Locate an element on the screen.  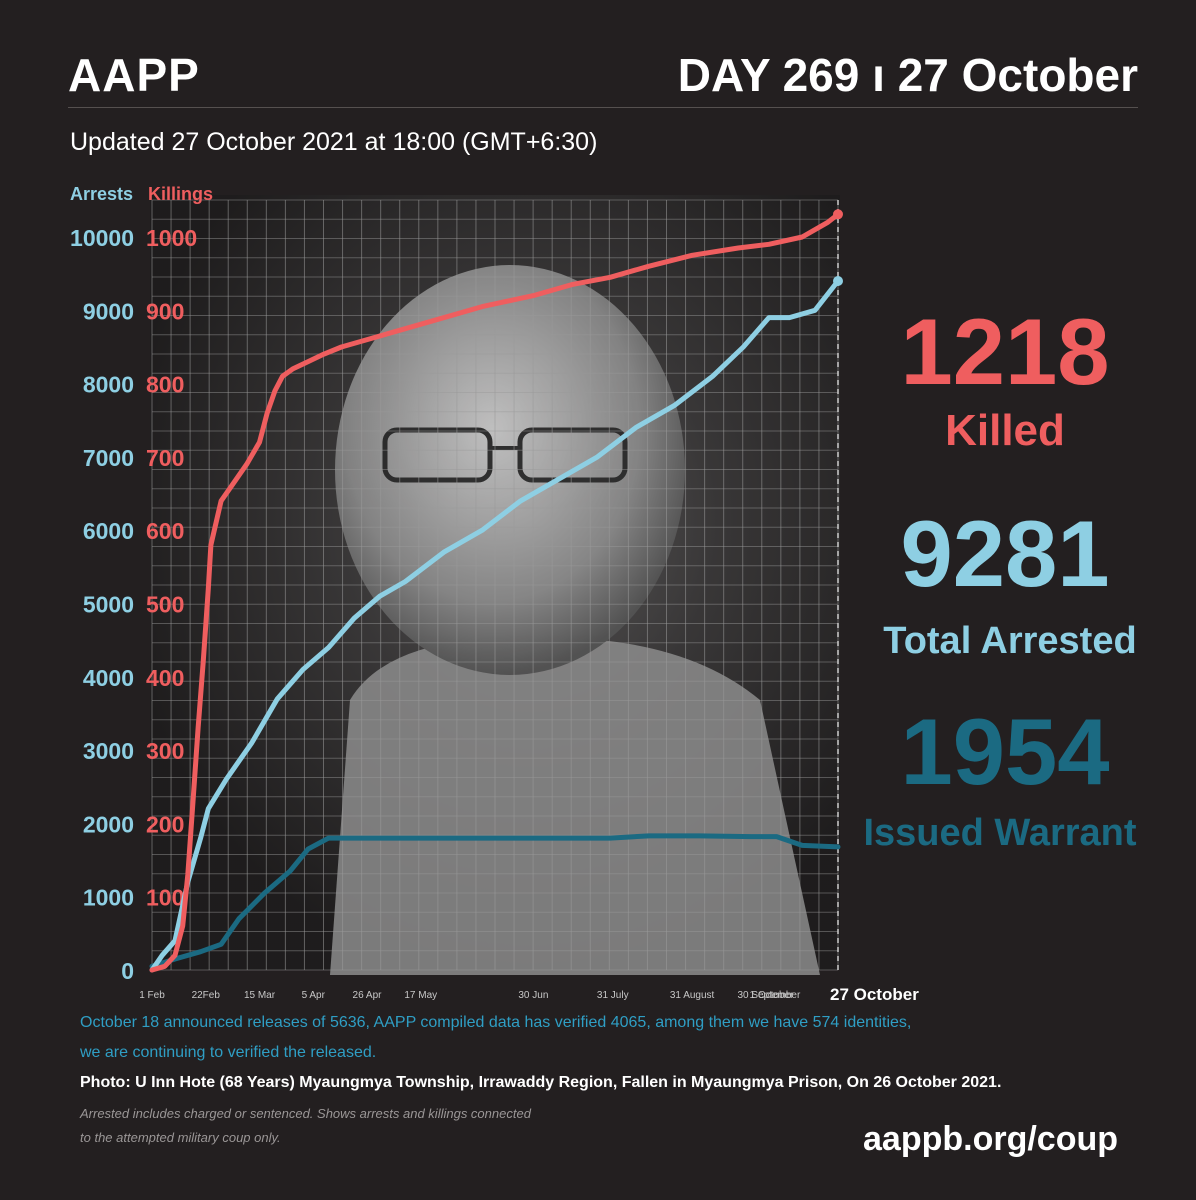
killings-tick-label: 200 is located at coordinates (165, 824).